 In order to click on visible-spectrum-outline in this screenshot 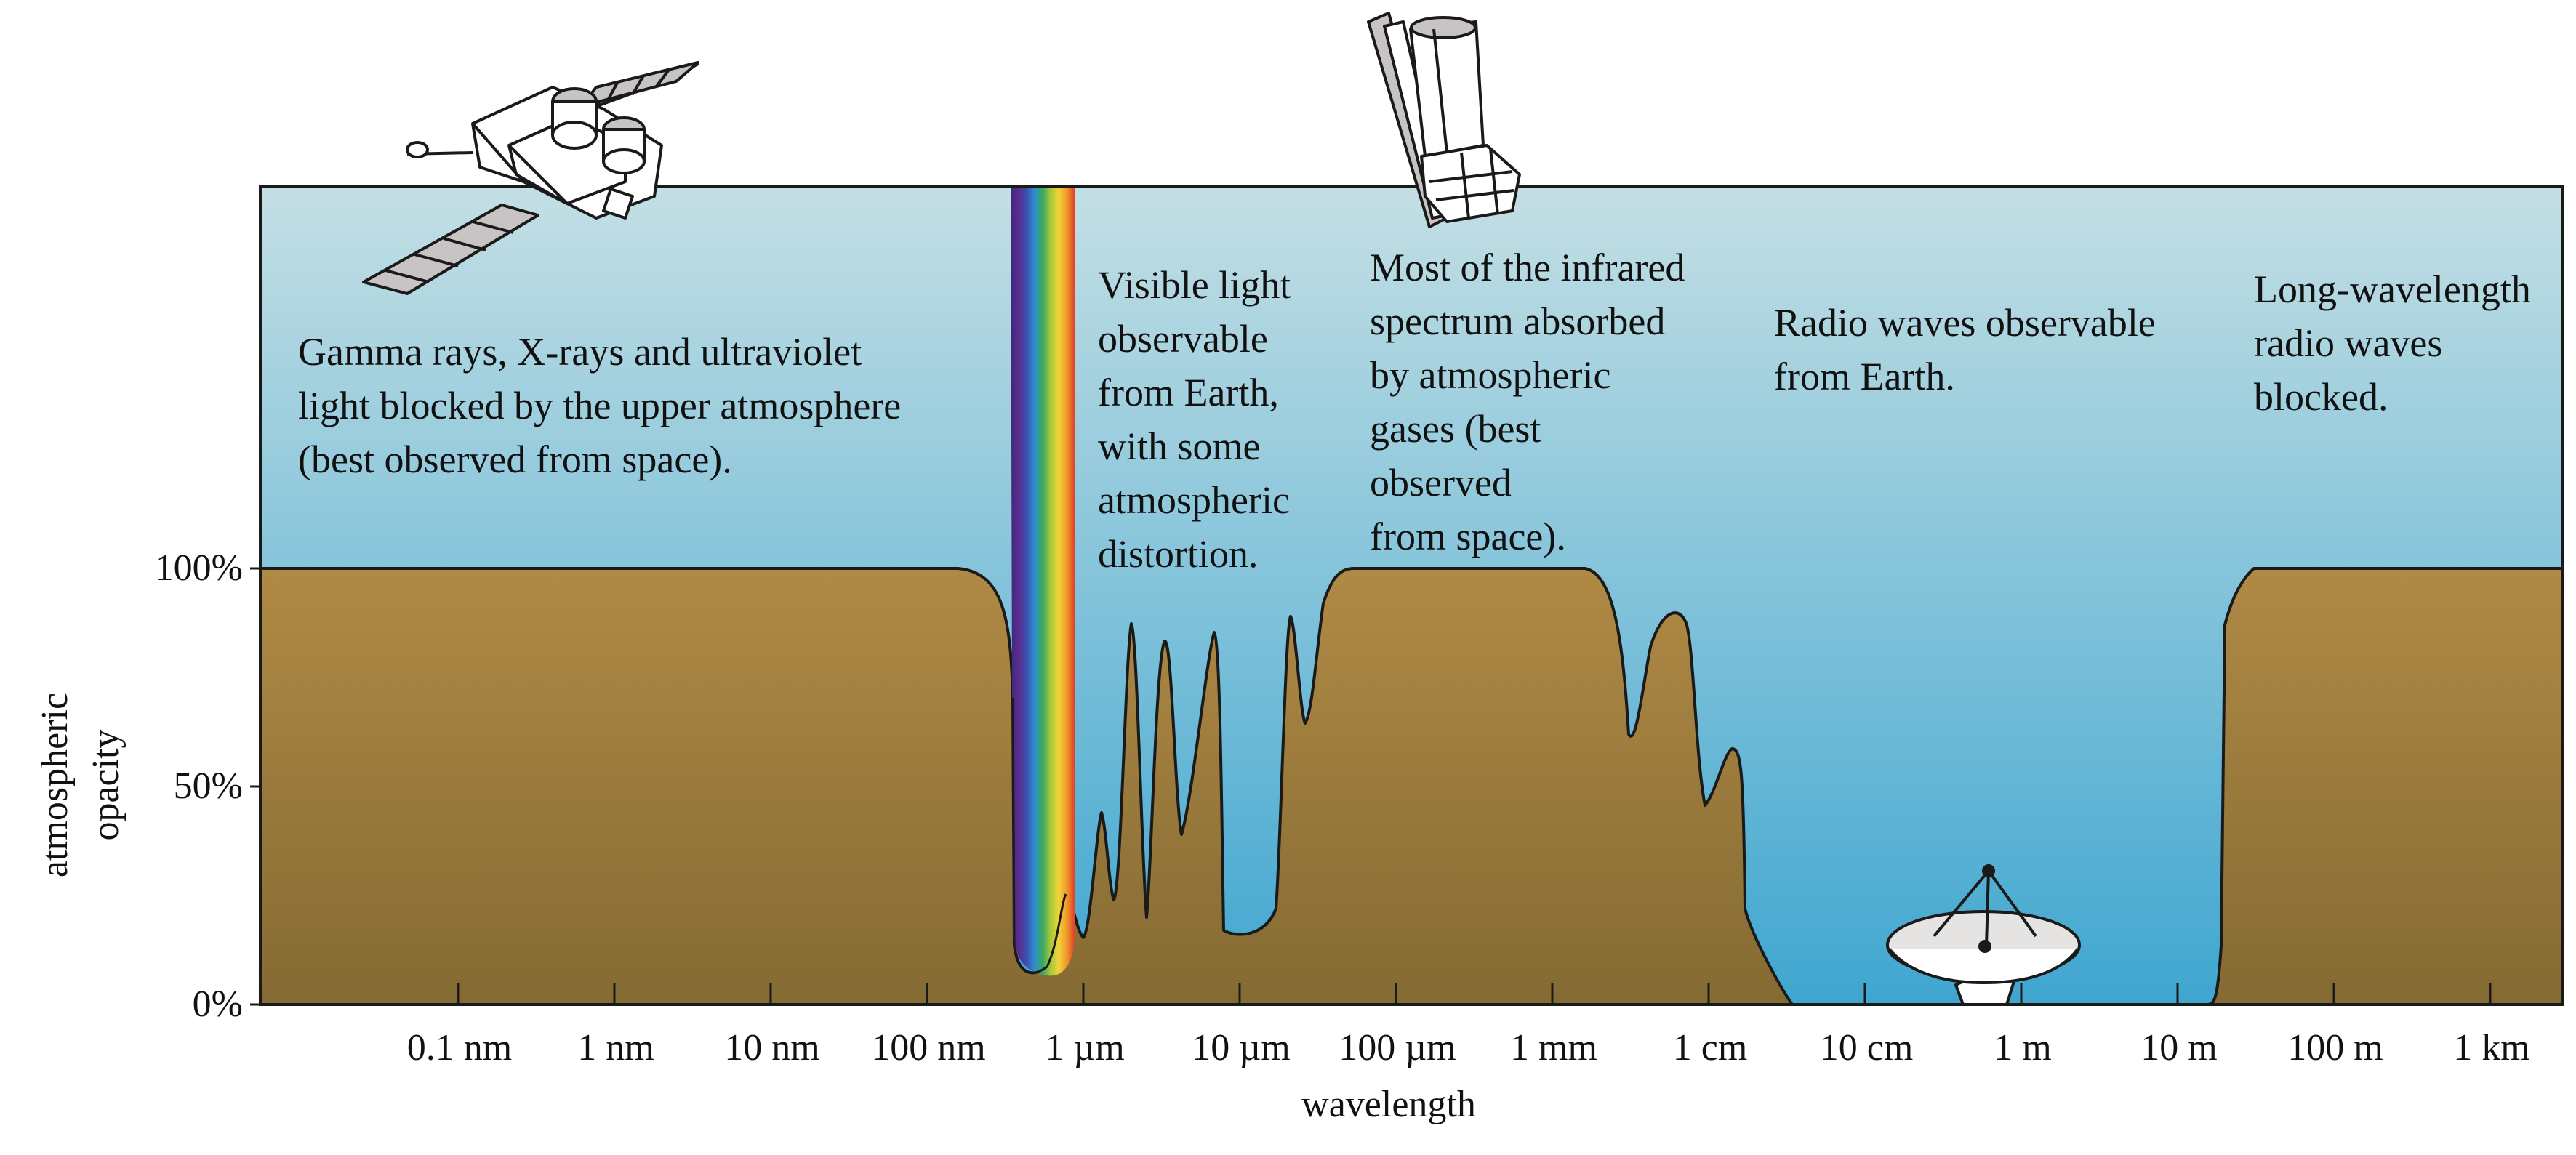, I will do `click(1039, 835)`.